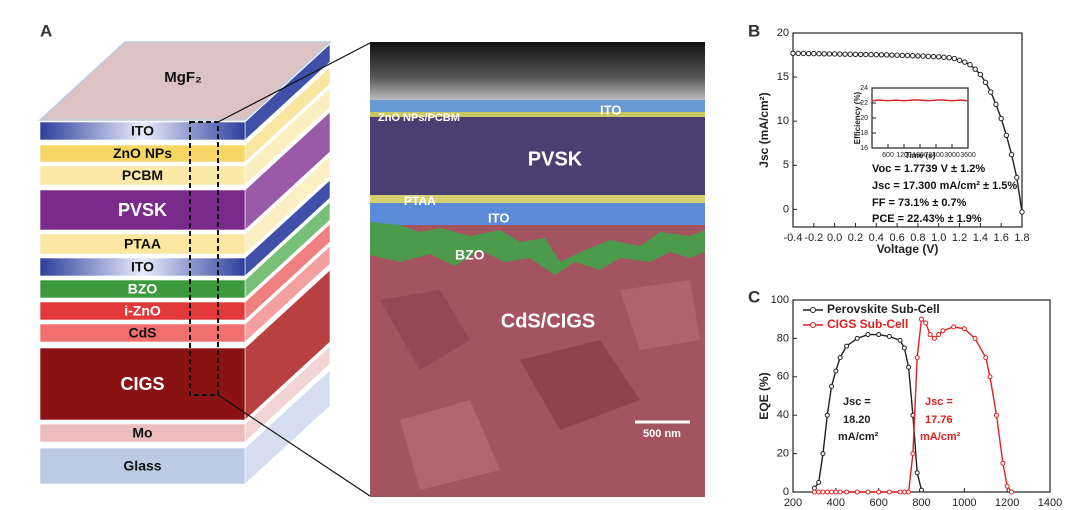 The image size is (1080, 510). I want to click on x-tick-label: -0.2, so click(813, 238).